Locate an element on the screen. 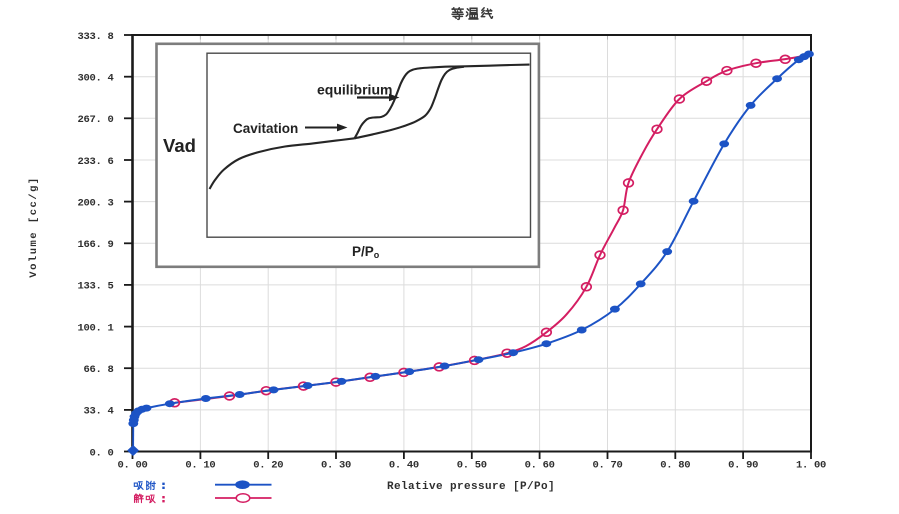 This screenshot has width=899, height=514. svg-text: 0. 70 is located at coordinates (607, 466).